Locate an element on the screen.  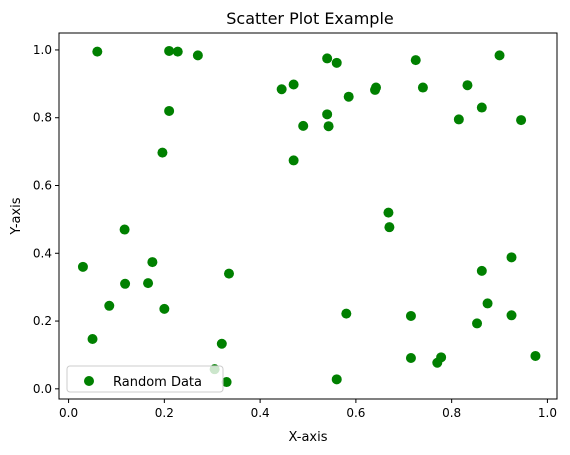
legend-marker is located at coordinates (89, 381).